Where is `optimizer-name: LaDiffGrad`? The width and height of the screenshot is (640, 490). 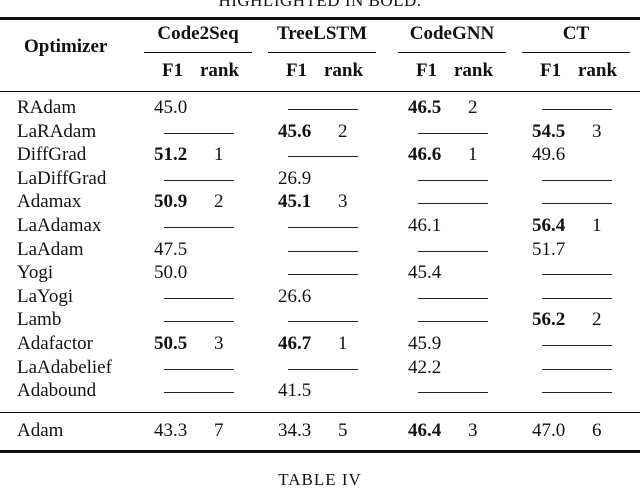 optimizer-name: LaDiffGrad is located at coordinates (62, 178).